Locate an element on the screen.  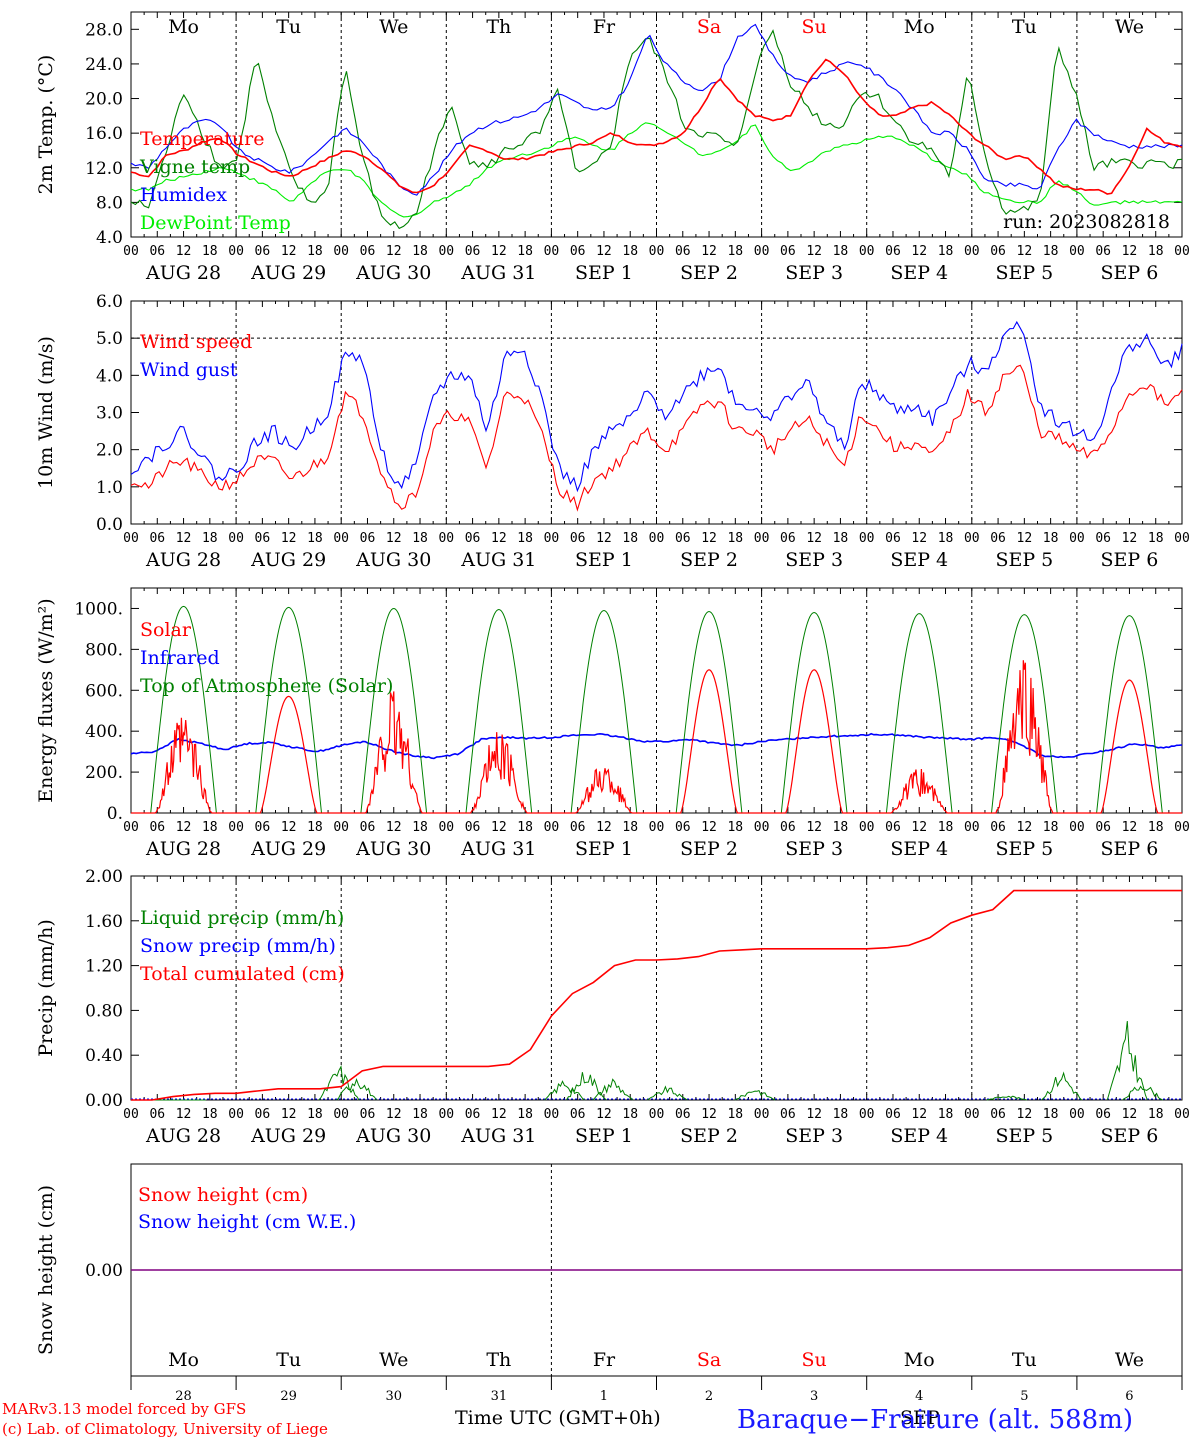
date-label: AUG 31 is located at coordinates (498, 1136).